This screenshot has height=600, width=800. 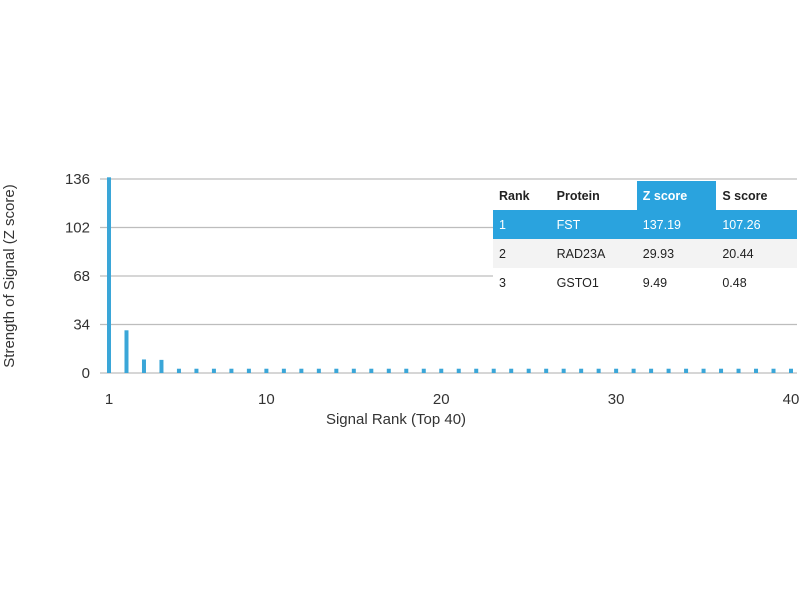 What do you see at coordinates (756, 224) in the screenshot?
I see `cell-s-score: 107.26` at bounding box center [756, 224].